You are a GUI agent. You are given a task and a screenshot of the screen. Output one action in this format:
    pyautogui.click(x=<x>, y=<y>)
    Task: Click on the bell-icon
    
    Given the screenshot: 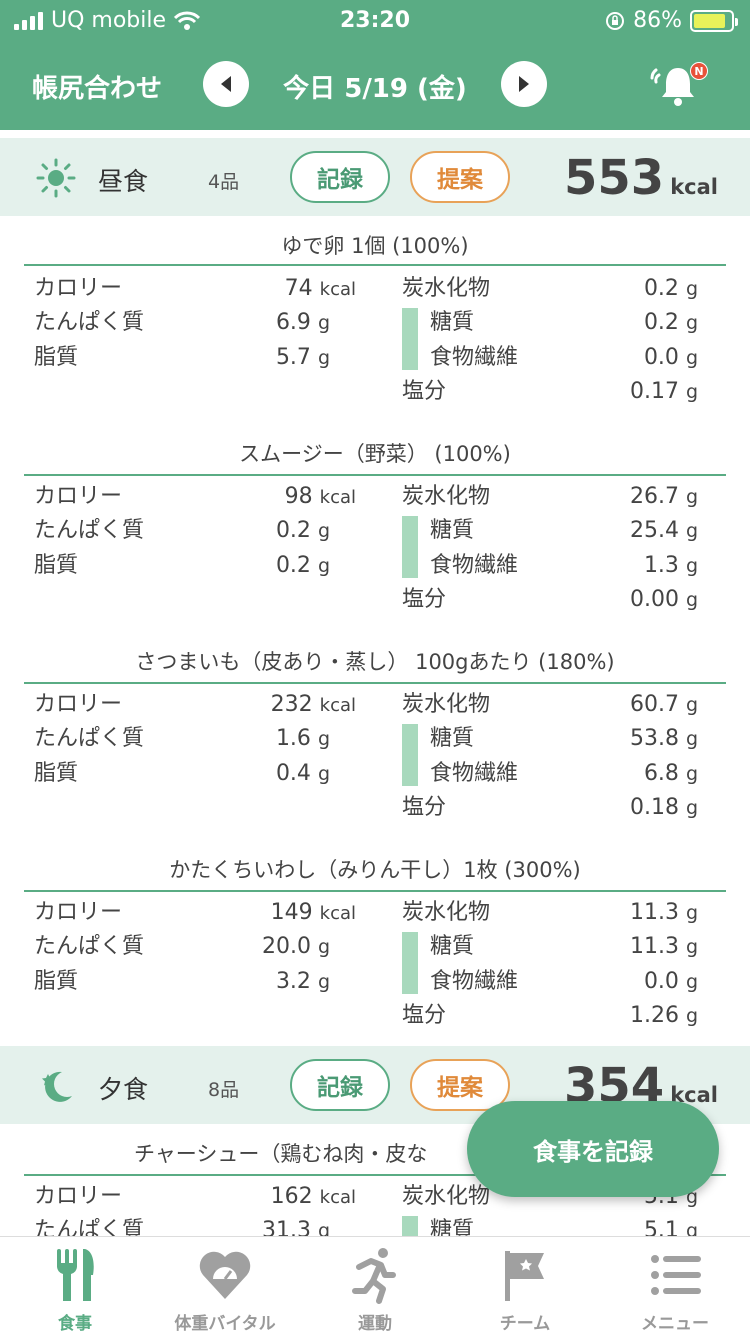 What is the action you would take?
    pyautogui.click(x=672, y=87)
    